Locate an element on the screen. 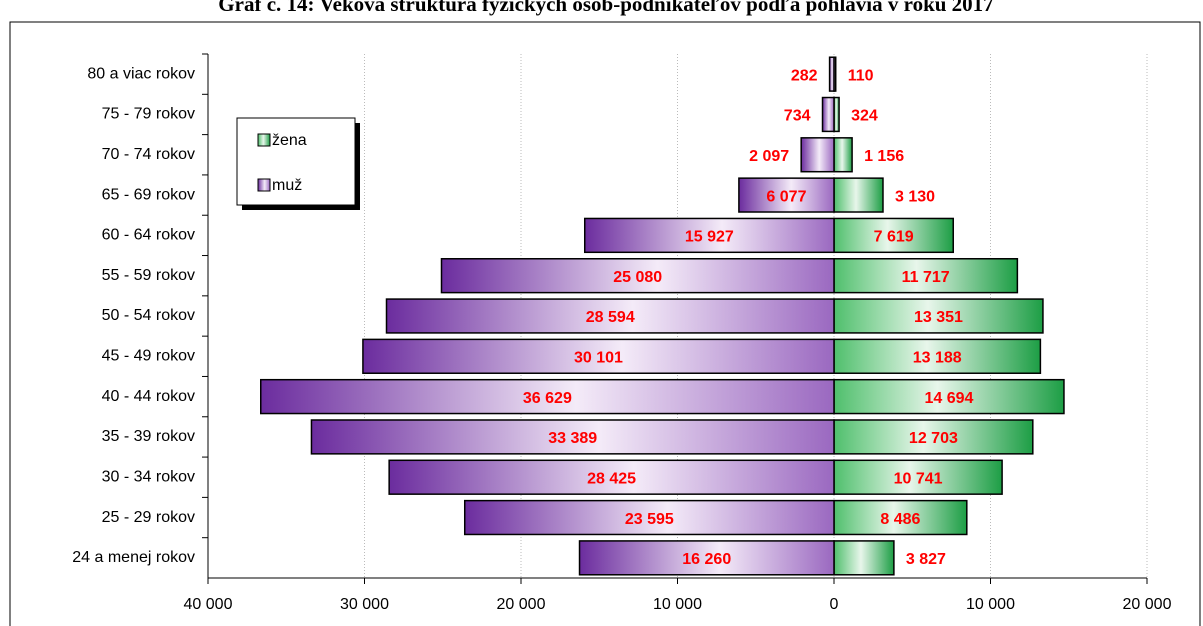 Image resolution: width=1203 pixels, height=626 pixels. y-tick-label: 50 - 54 rokov is located at coordinates (148, 315).